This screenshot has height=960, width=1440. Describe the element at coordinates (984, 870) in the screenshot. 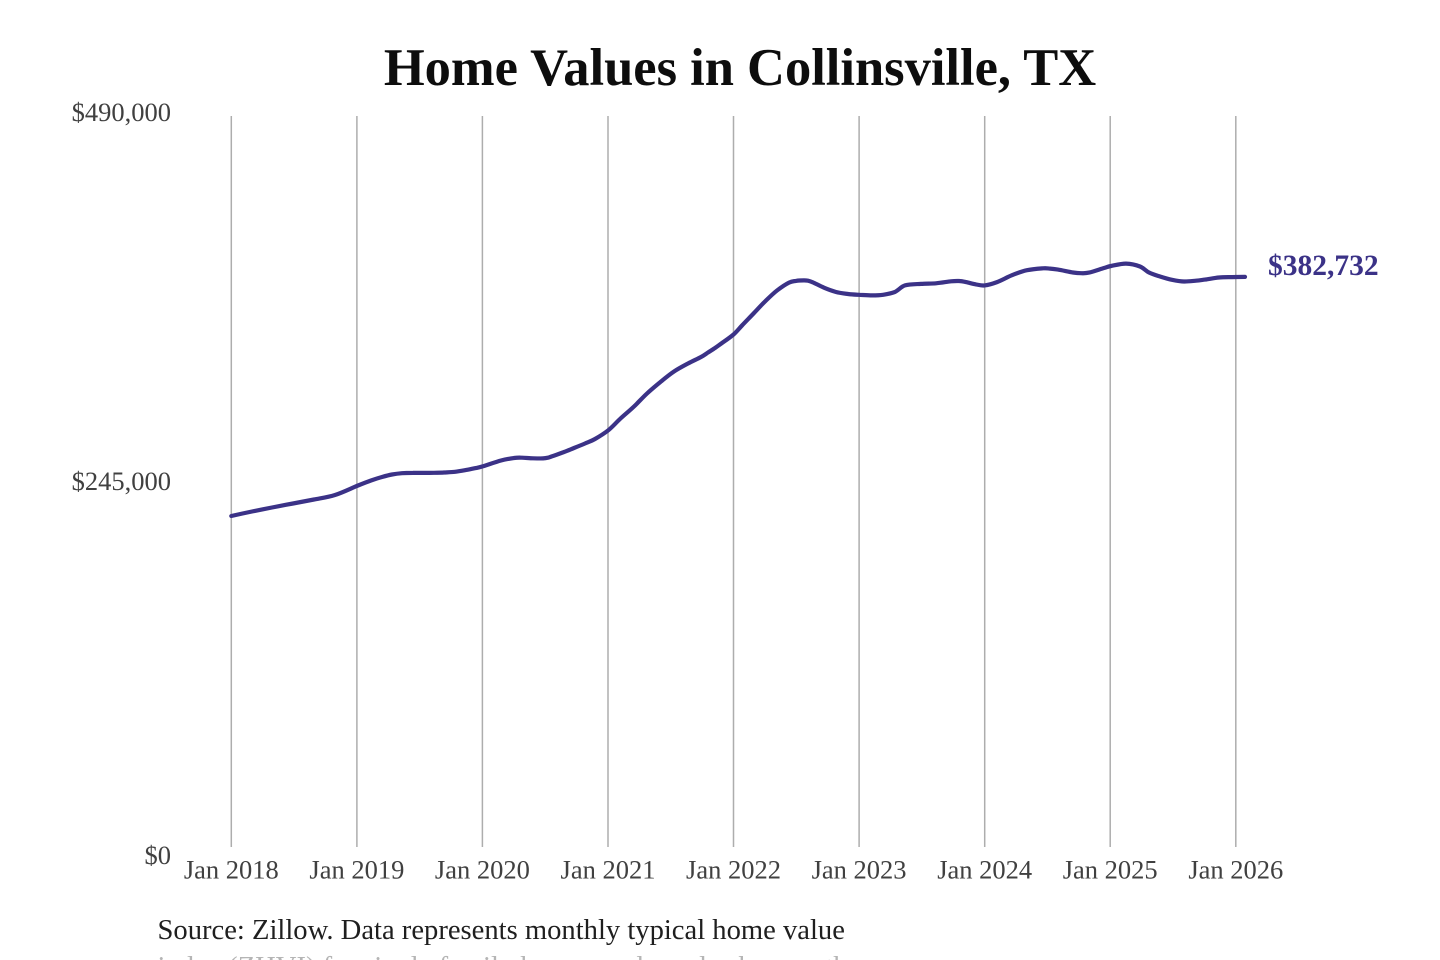

I see `svg-text: Jan 2024` at that location.